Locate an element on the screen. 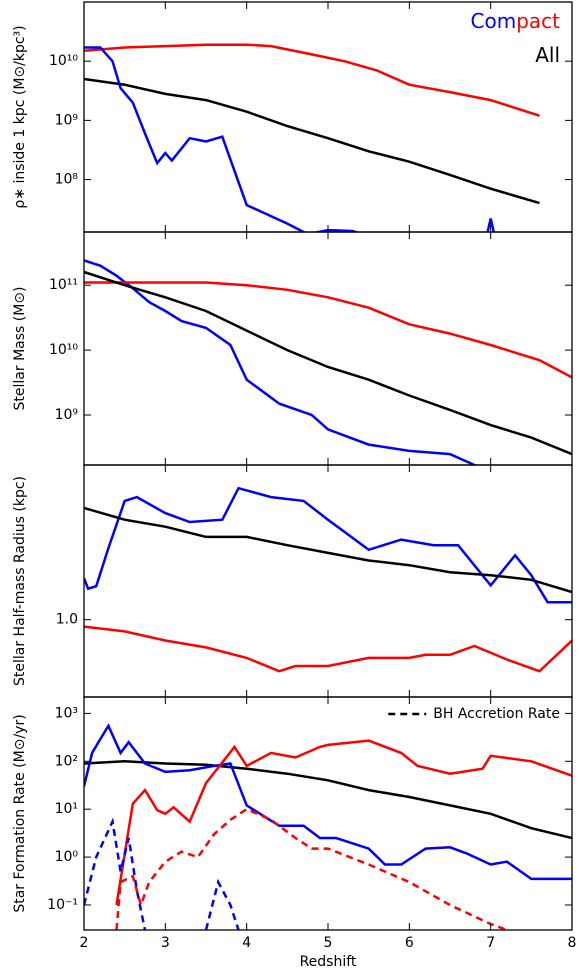  x-tick-label: 3 is located at coordinates (165, 943).